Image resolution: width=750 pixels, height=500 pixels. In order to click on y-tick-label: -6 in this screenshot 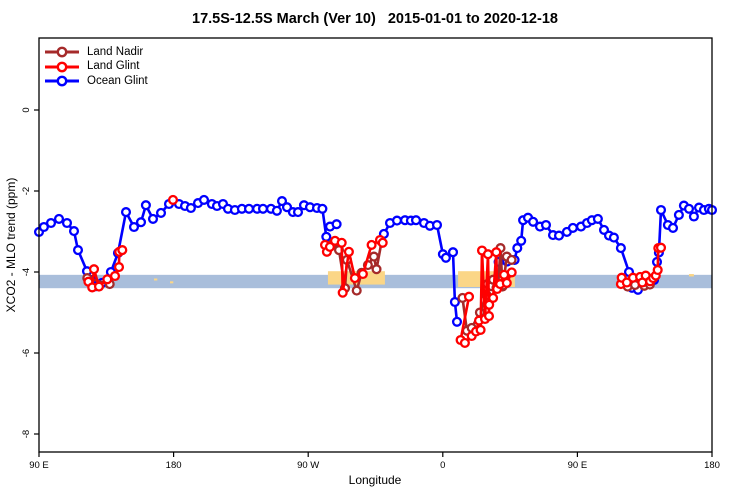, I will do `click(26, 353)`.